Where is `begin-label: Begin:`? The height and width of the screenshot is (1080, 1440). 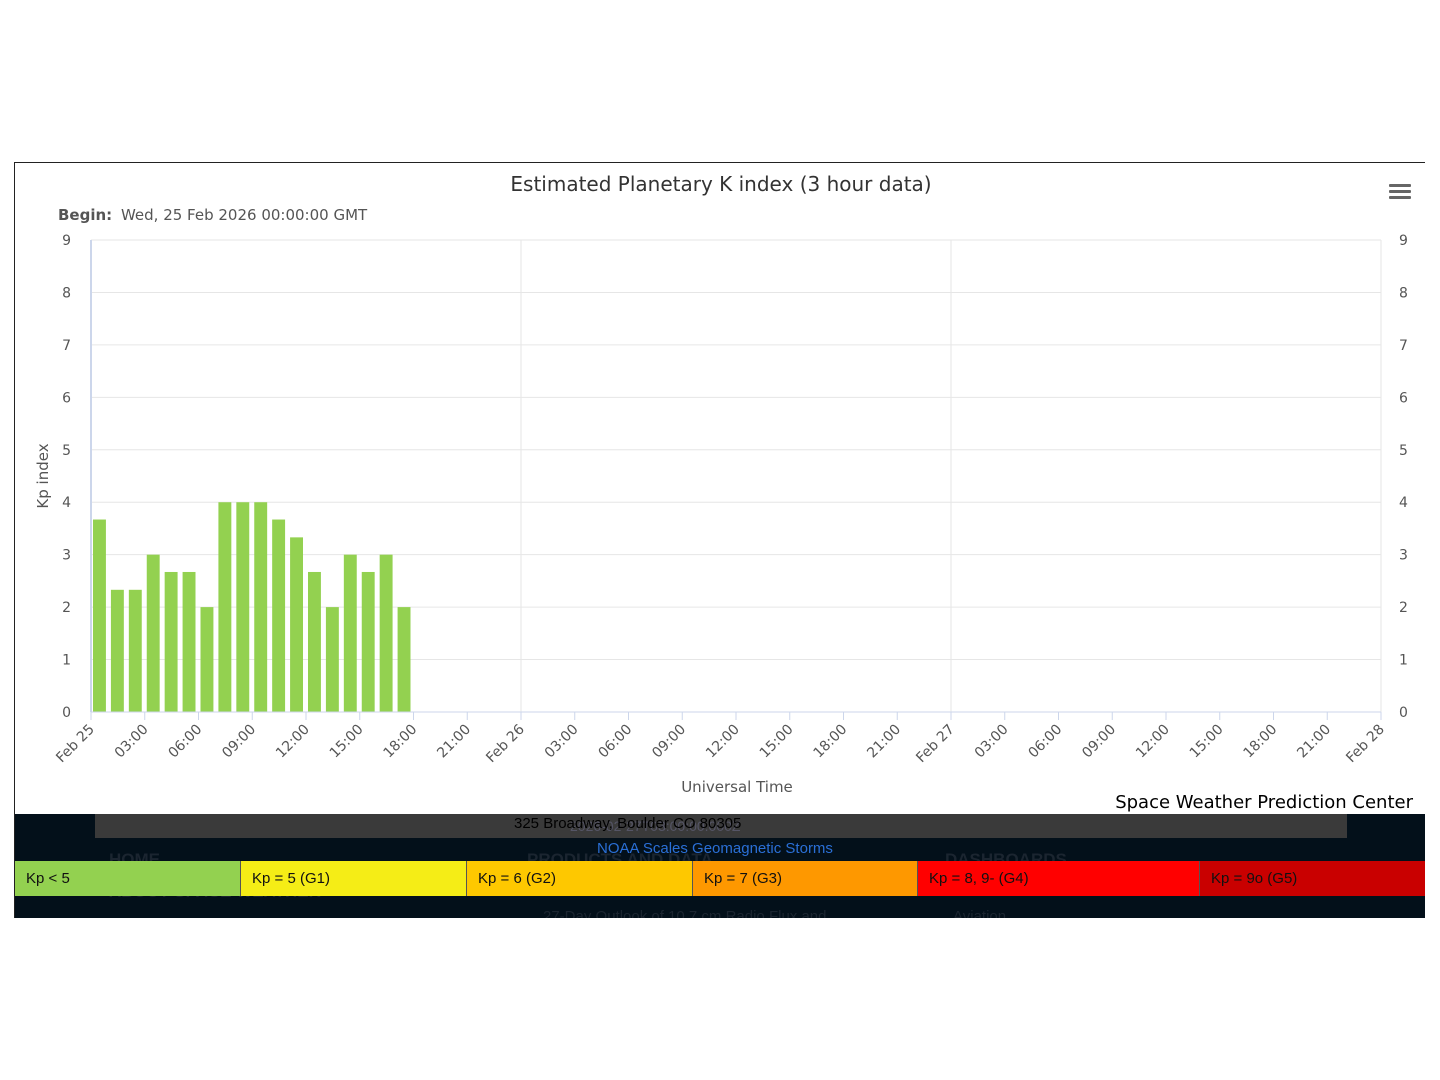
begin-label: Begin: is located at coordinates (85, 215).